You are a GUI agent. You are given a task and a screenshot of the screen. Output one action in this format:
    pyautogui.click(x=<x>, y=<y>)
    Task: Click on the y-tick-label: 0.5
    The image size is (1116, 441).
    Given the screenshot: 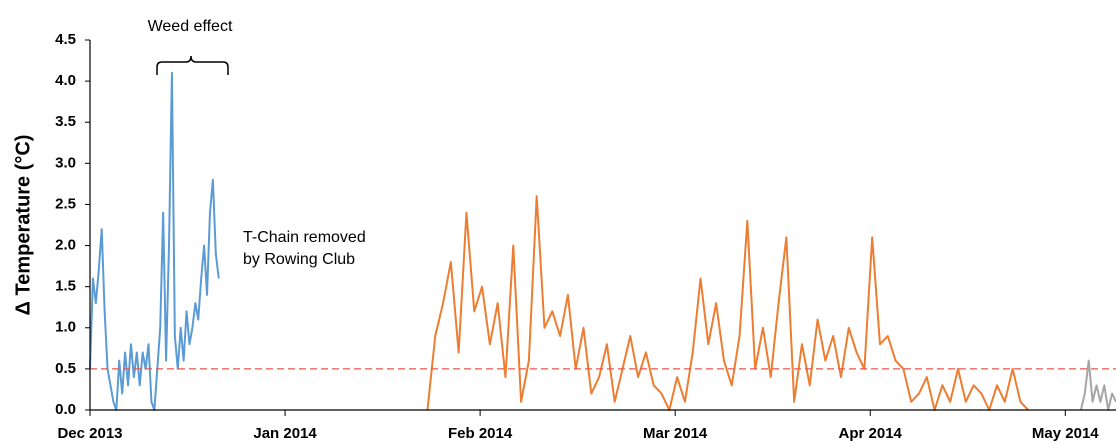 What is the action you would take?
    pyautogui.click(x=65, y=368)
    